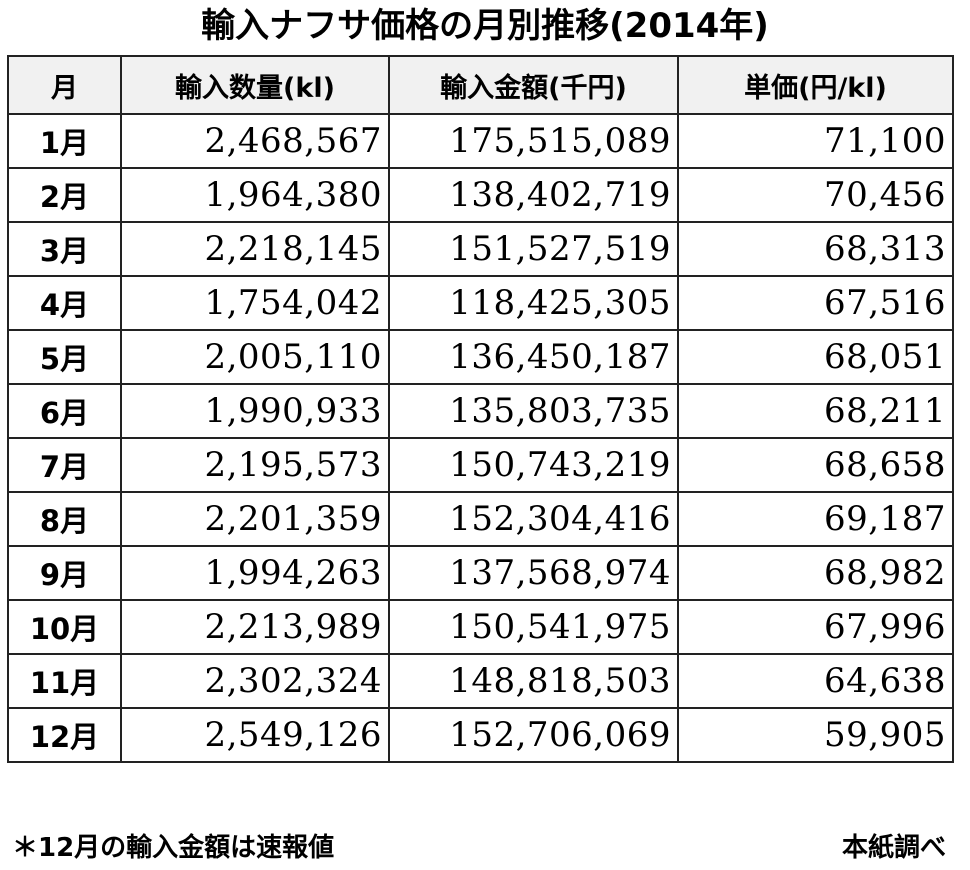 This screenshot has height=870, width=970. What do you see at coordinates (533, 141) in the screenshot?
I see `cell-import-amount: 175,515,089` at bounding box center [533, 141].